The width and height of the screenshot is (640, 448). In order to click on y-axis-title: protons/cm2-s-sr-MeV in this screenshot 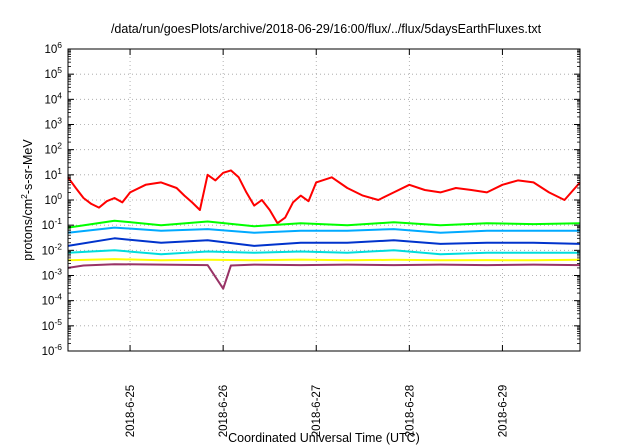, I will do `click(27, 200)`.